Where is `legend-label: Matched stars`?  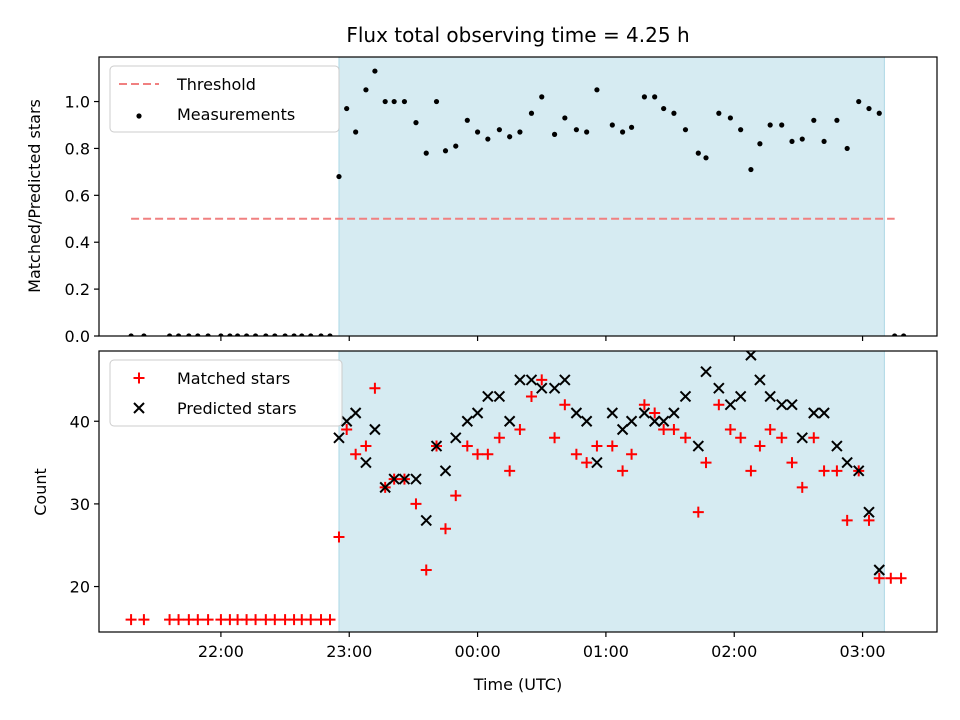
legend-label: Matched stars is located at coordinates (233, 378).